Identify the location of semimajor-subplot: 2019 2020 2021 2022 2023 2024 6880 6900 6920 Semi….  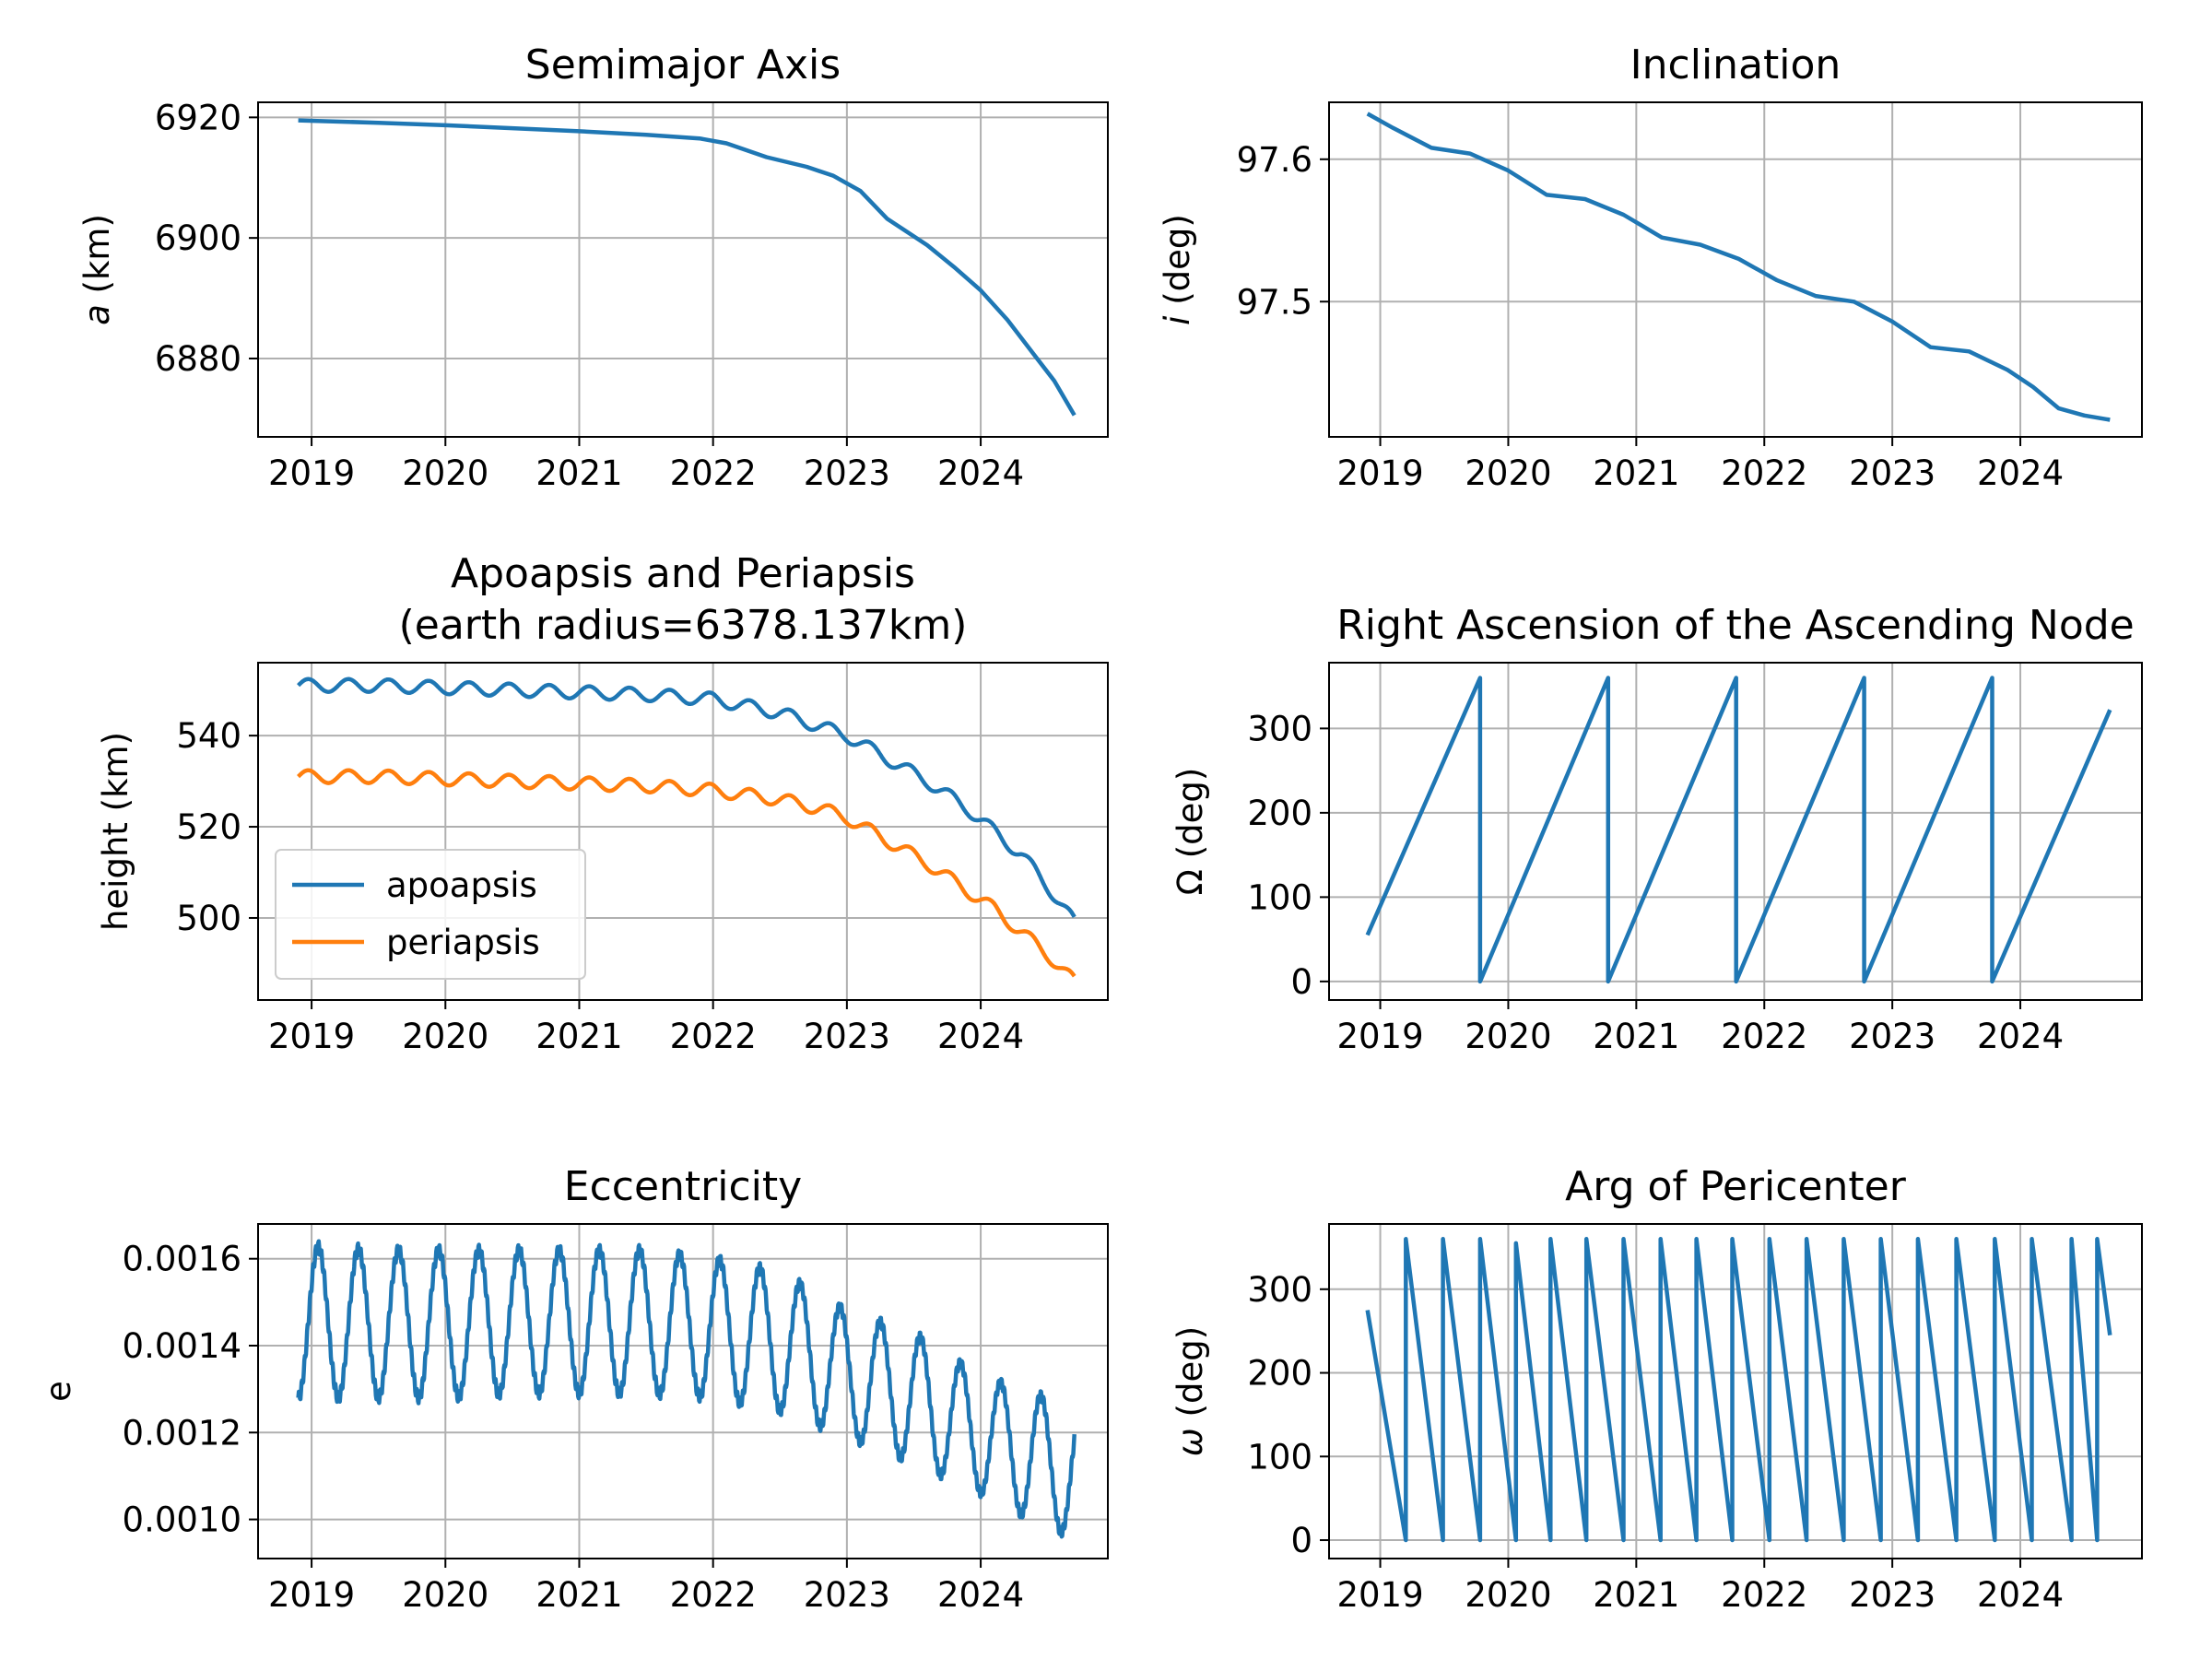
(593, 267).